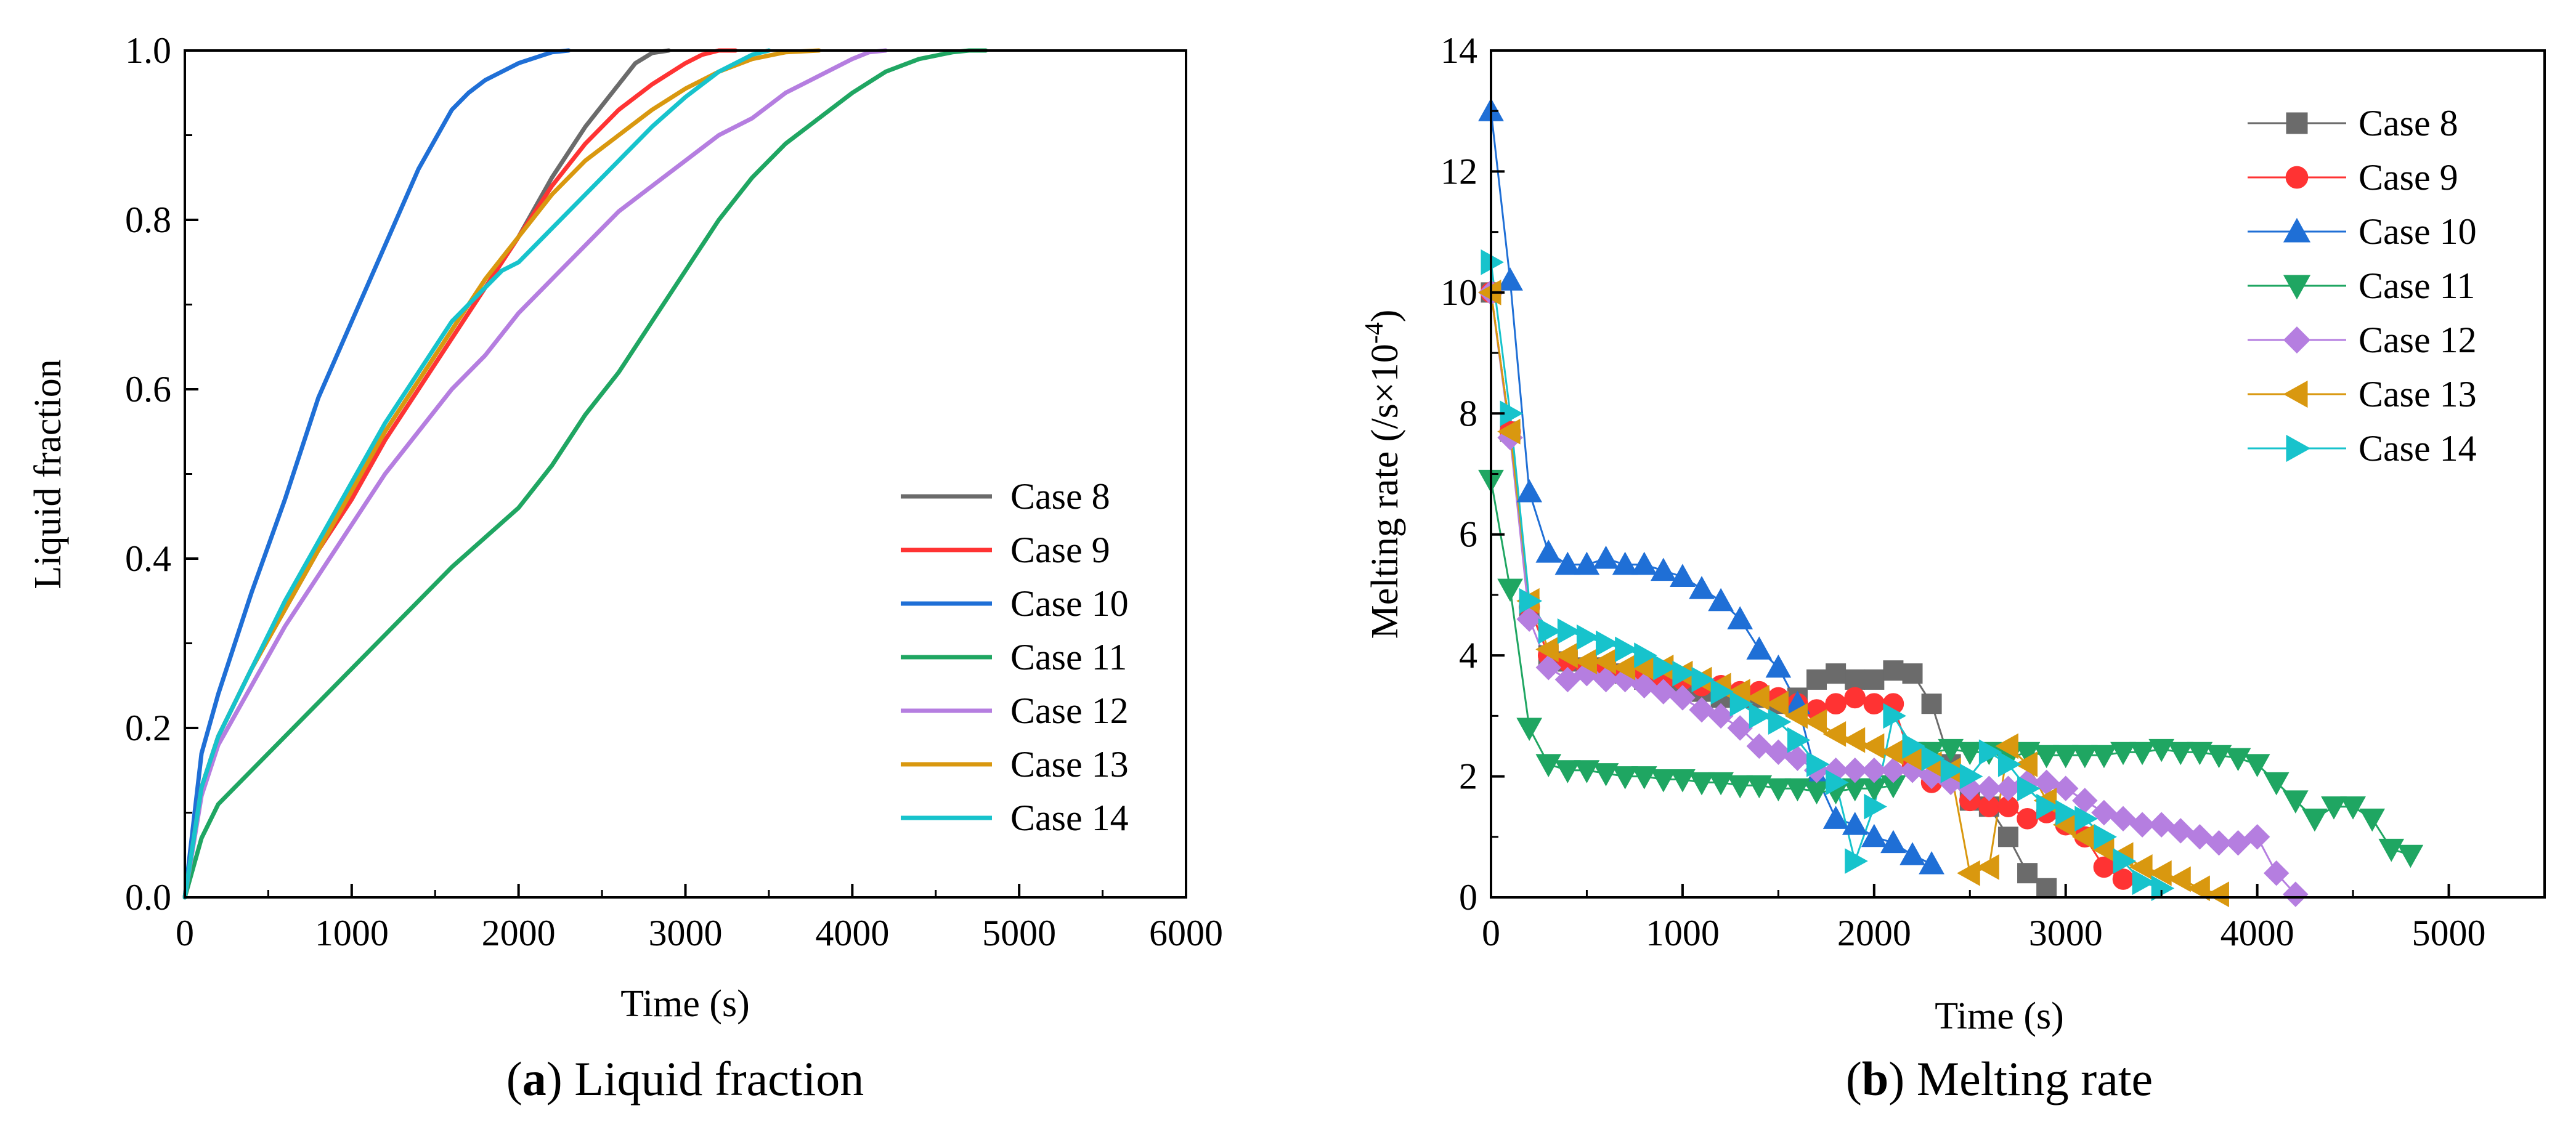 The width and height of the screenshot is (2576, 1132). Describe the element at coordinates (148, 558) in the screenshot. I see `y-tick-label: 0.4` at that location.